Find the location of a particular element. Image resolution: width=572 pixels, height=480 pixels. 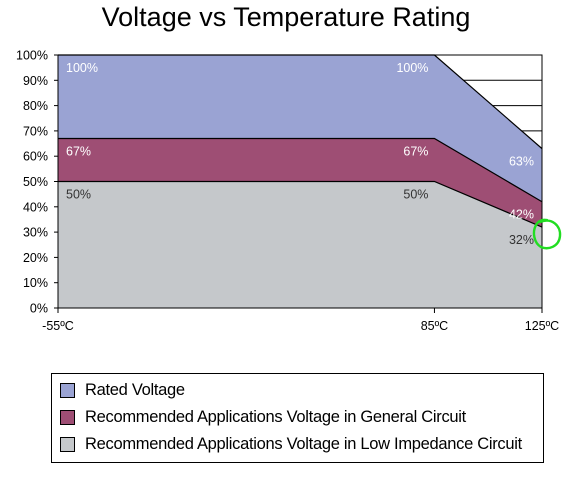

legend-label: Rated Voltage is located at coordinates (135, 390).